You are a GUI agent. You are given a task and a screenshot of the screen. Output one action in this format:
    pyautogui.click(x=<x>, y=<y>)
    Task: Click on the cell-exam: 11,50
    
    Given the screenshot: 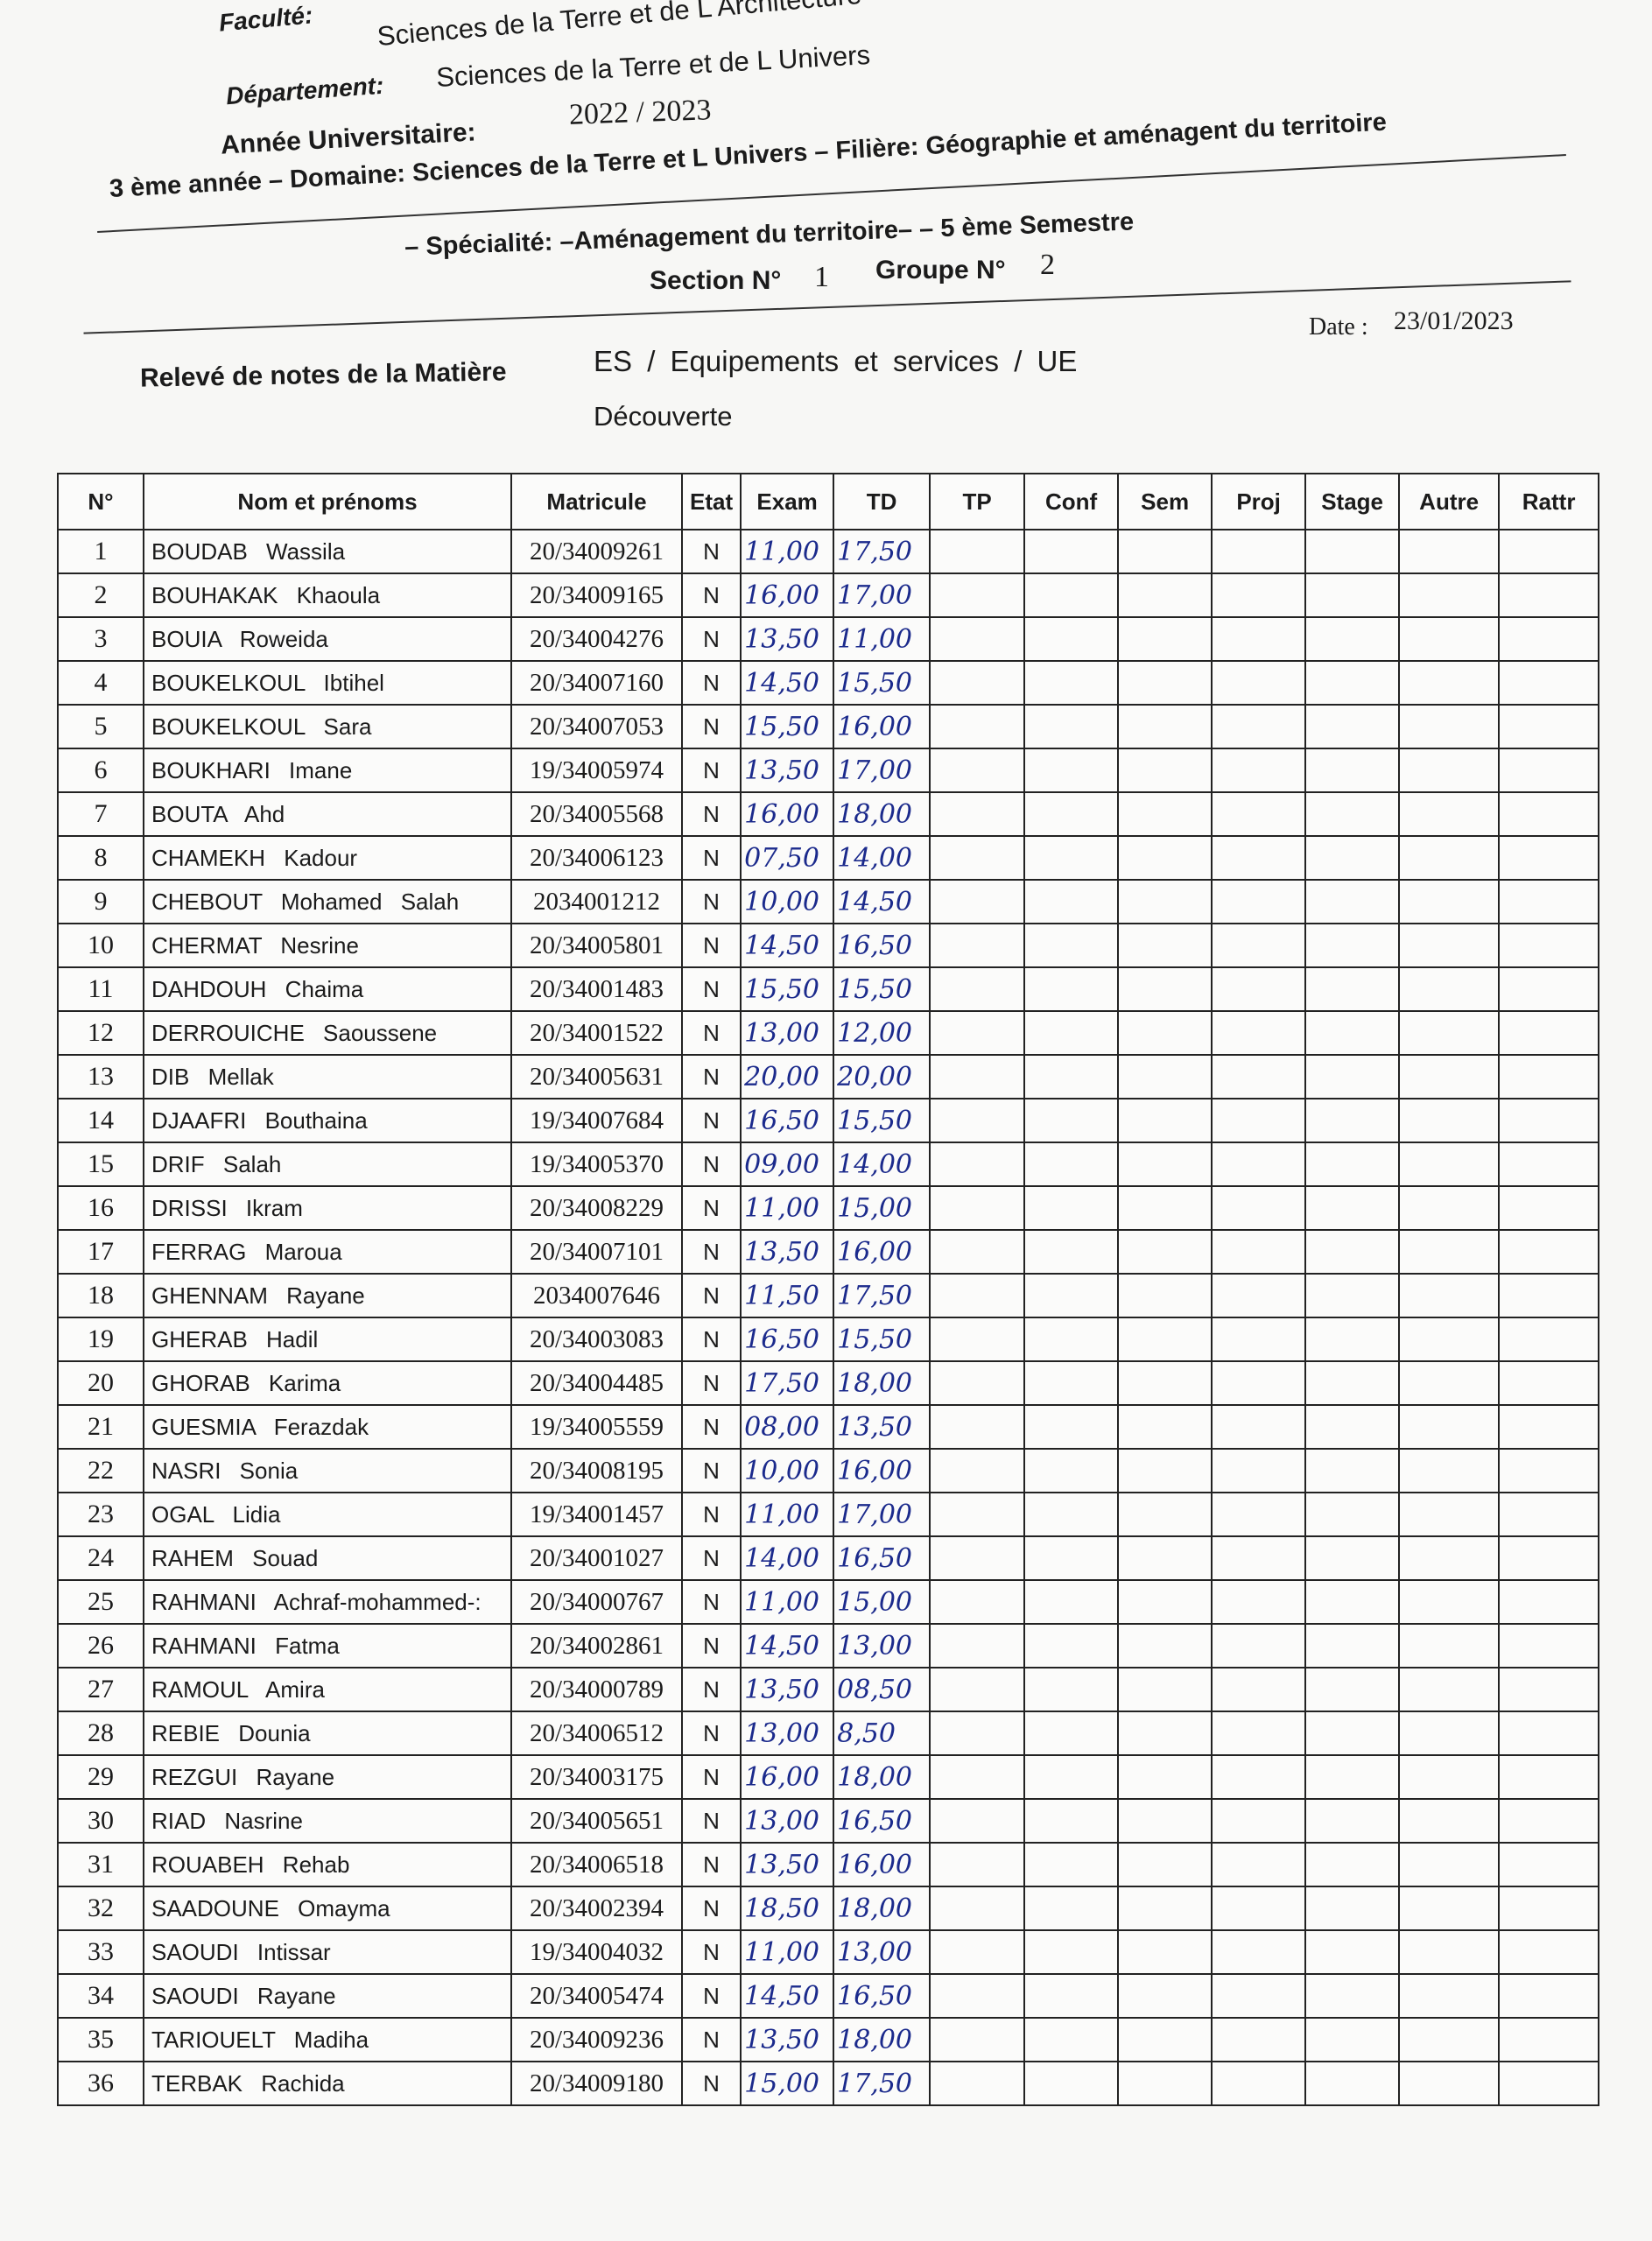 What is the action you would take?
    pyautogui.click(x=787, y=1295)
    